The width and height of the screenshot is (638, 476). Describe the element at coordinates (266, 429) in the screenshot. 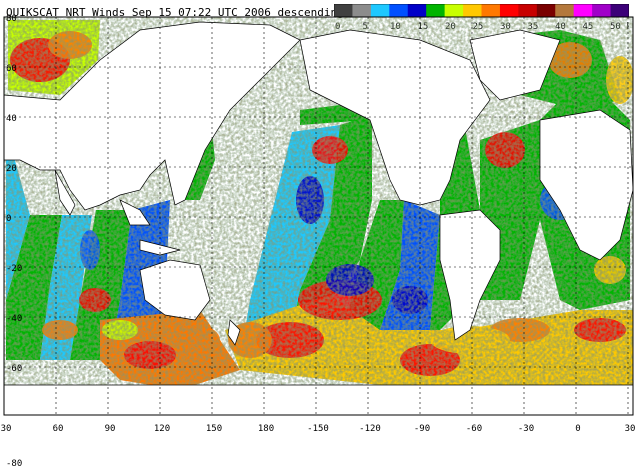

I see `longitude-label: 180` at that location.